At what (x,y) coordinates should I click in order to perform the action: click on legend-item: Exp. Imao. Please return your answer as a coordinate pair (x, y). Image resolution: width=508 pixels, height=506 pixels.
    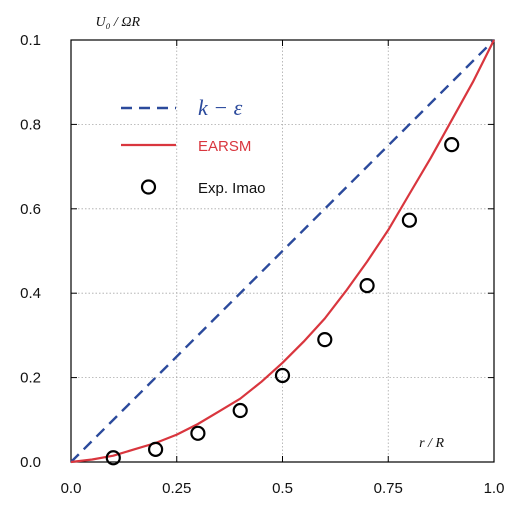
    Looking at the image, I should click on (203, 188).